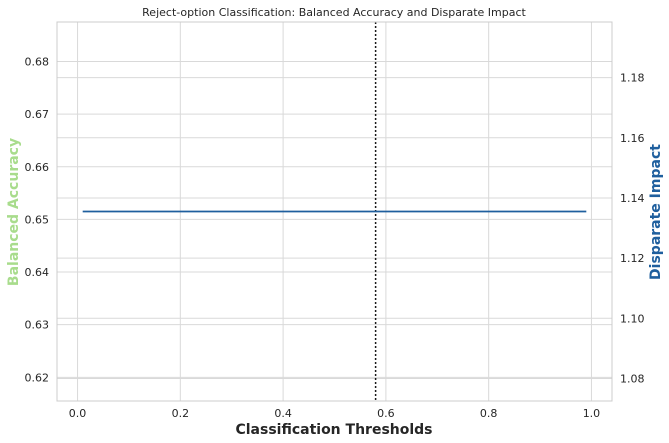 This screenshot has width=669, height=443. I want to click on left-y-axis-ticks: 0.62 0.63 0.64 0.65 0.66 0.67 0.68, so click(37, 219).